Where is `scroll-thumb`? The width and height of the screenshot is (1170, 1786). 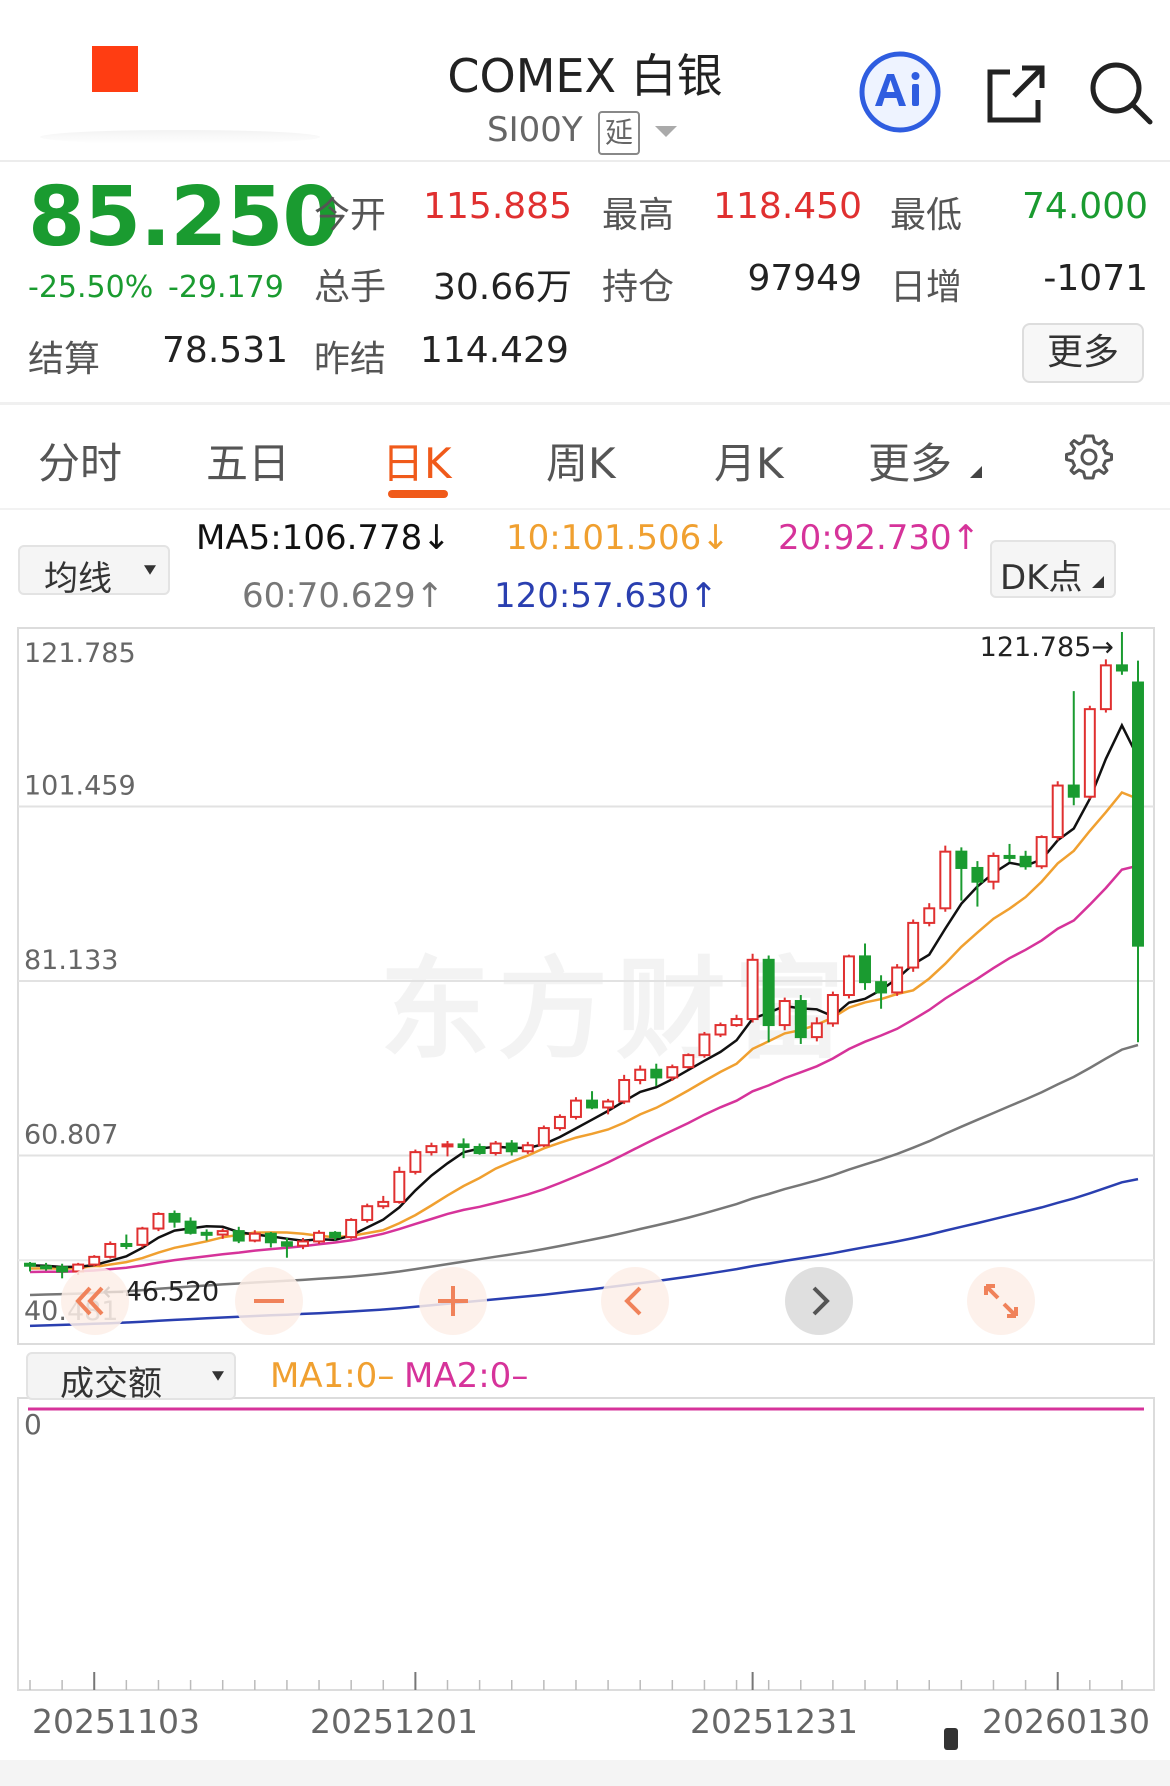 scroll-thumb is located at coordinates (951, 1739).